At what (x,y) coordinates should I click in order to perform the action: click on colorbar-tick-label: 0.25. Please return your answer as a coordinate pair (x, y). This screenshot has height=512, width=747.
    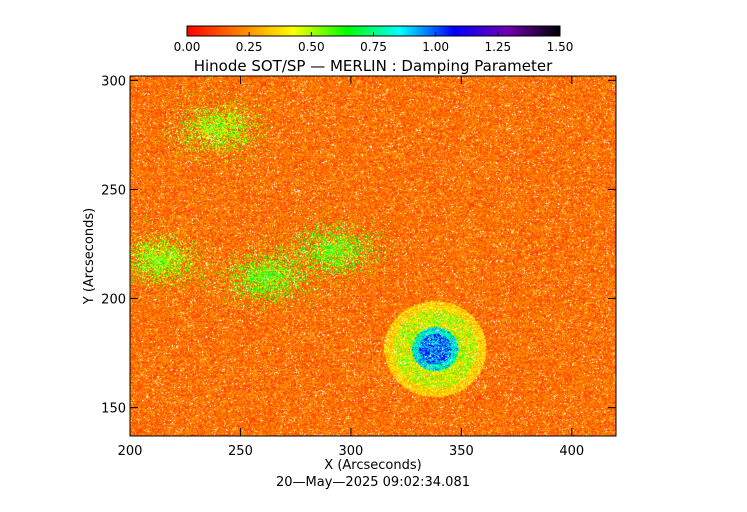
    Looking at the image, I should click on (249, 47).